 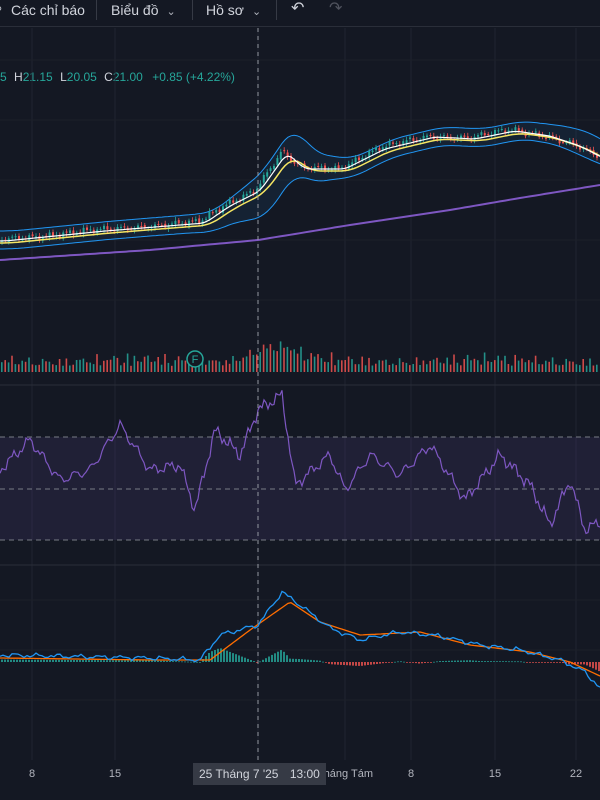 What do you see at coordinates (495, 774) in the screenshot?
I see `x-tick: 15` at bounding box center [495, 774].